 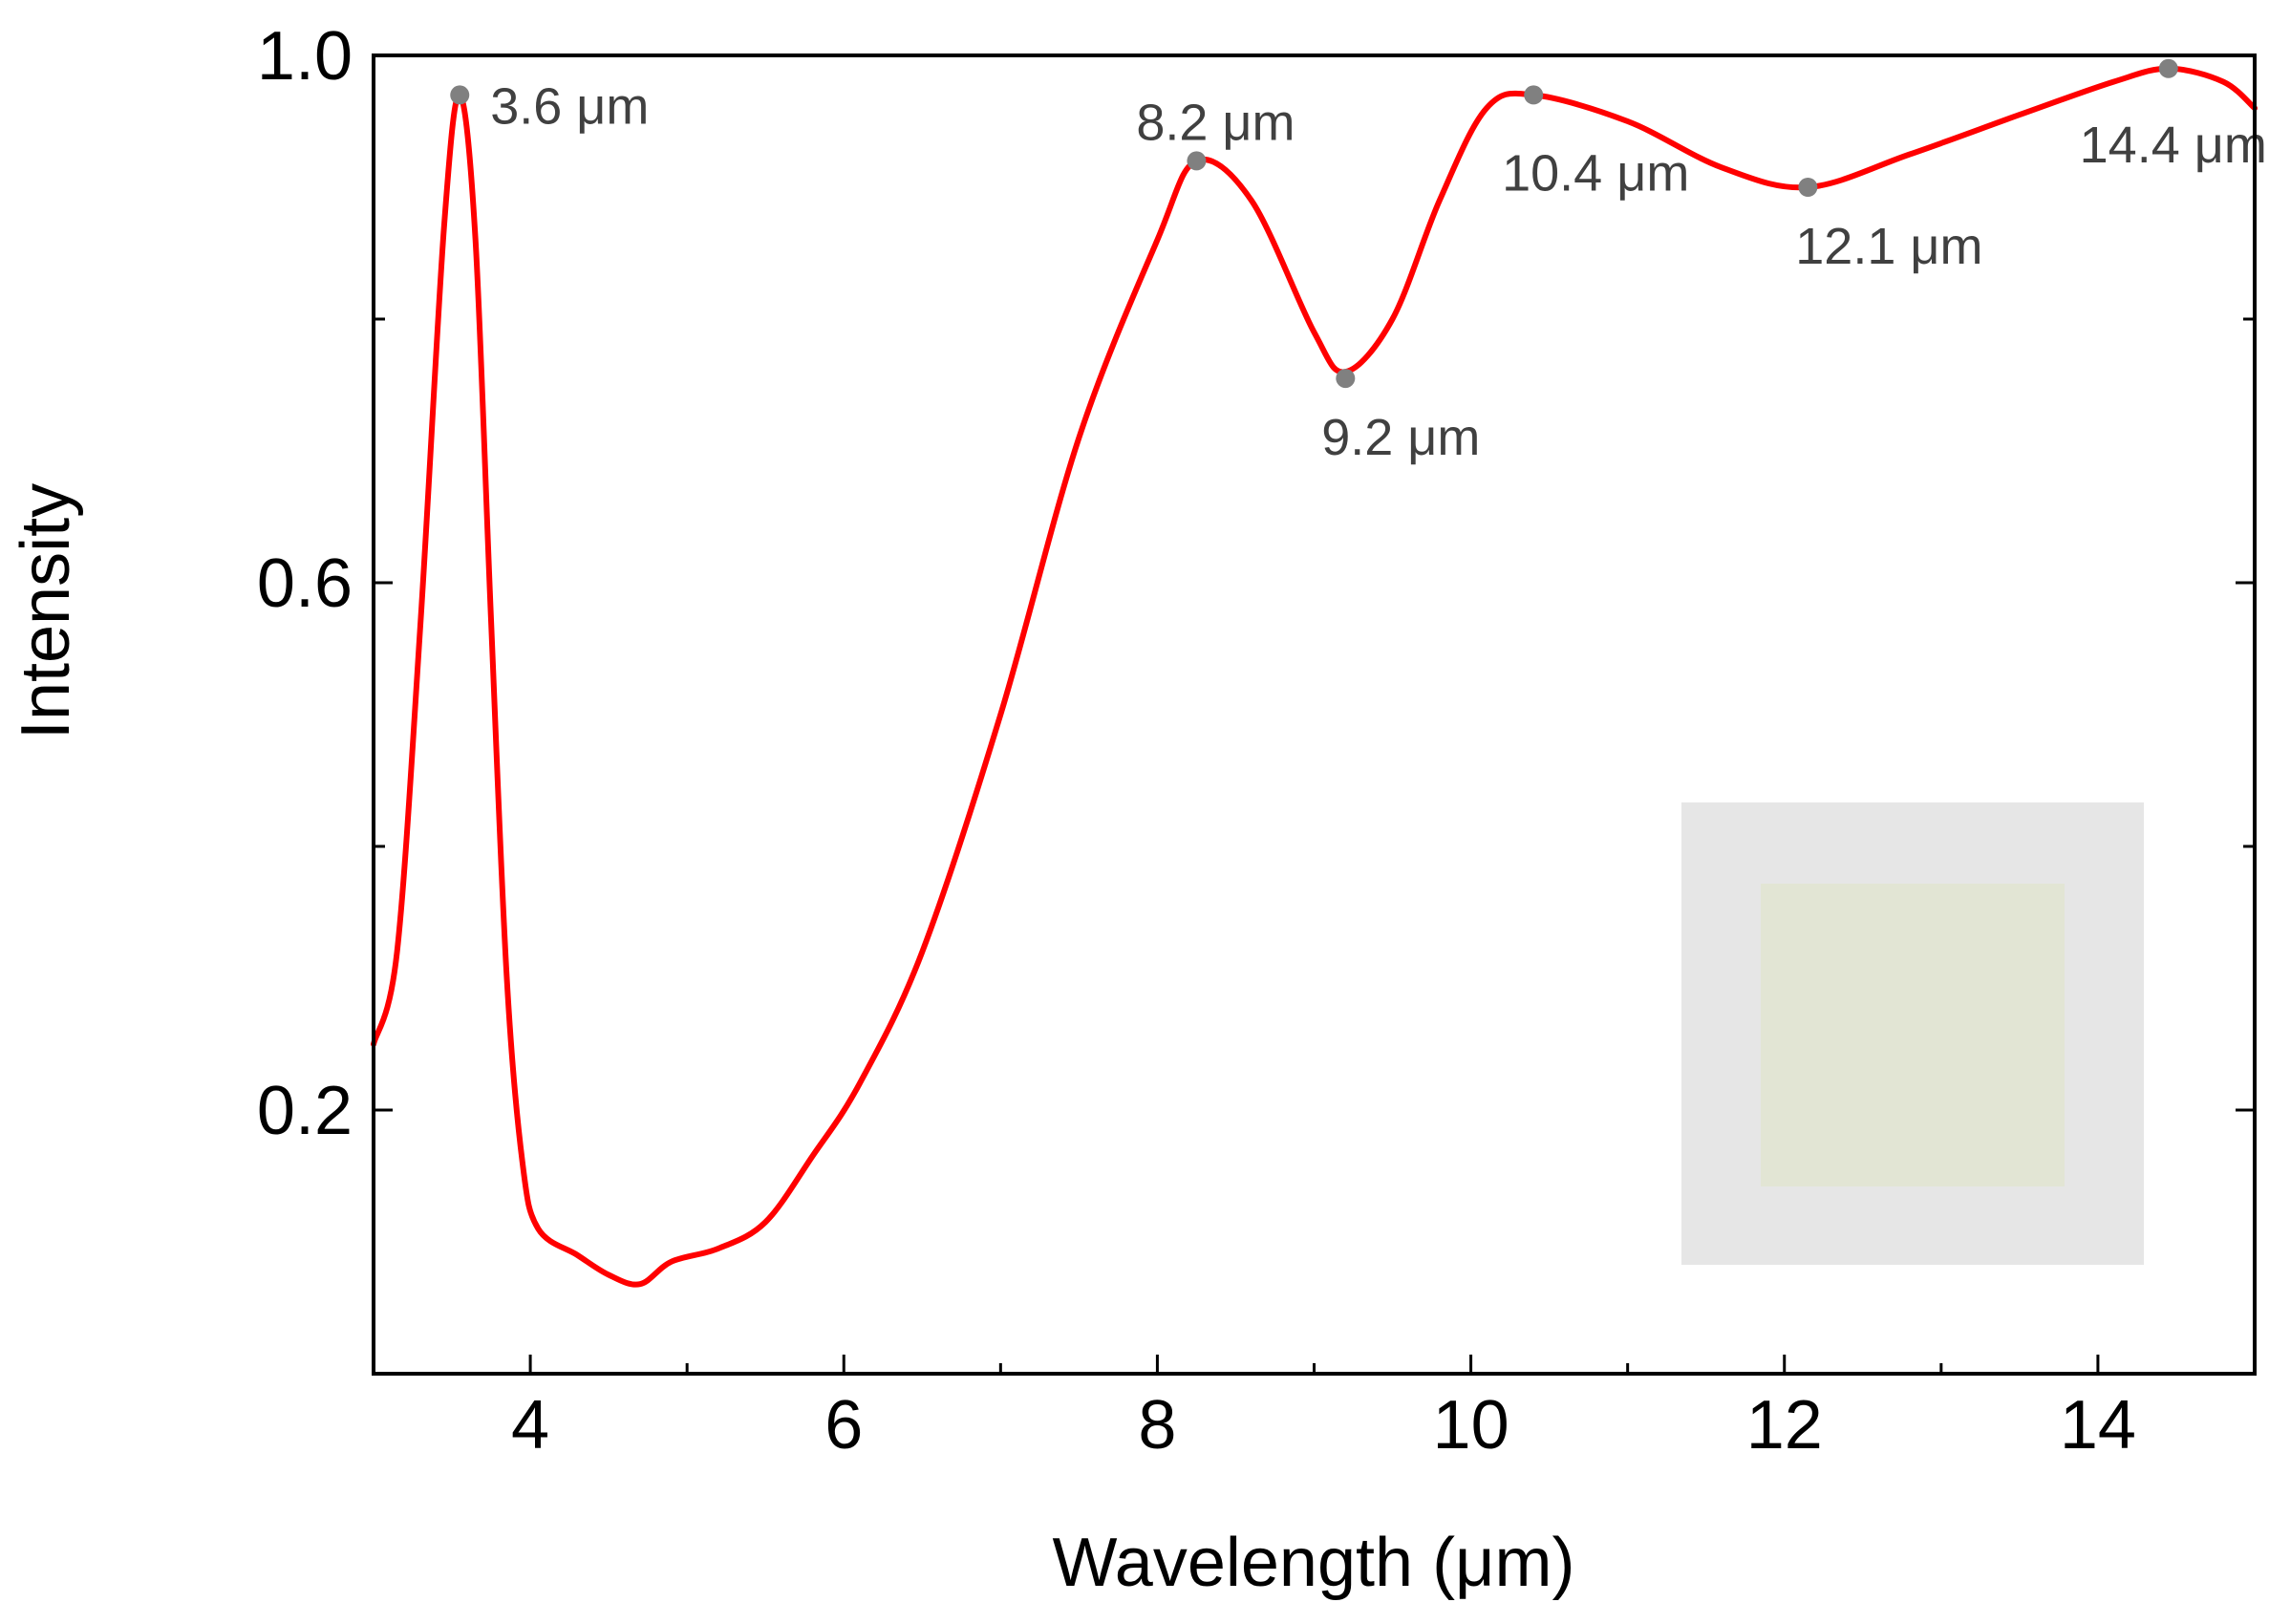 What do you see at coordinates (1323, 1410) in the screenshot?
I see `x-axis-ticks: 4 6 8 10 12 14` at bounding box center [1323, 1410].